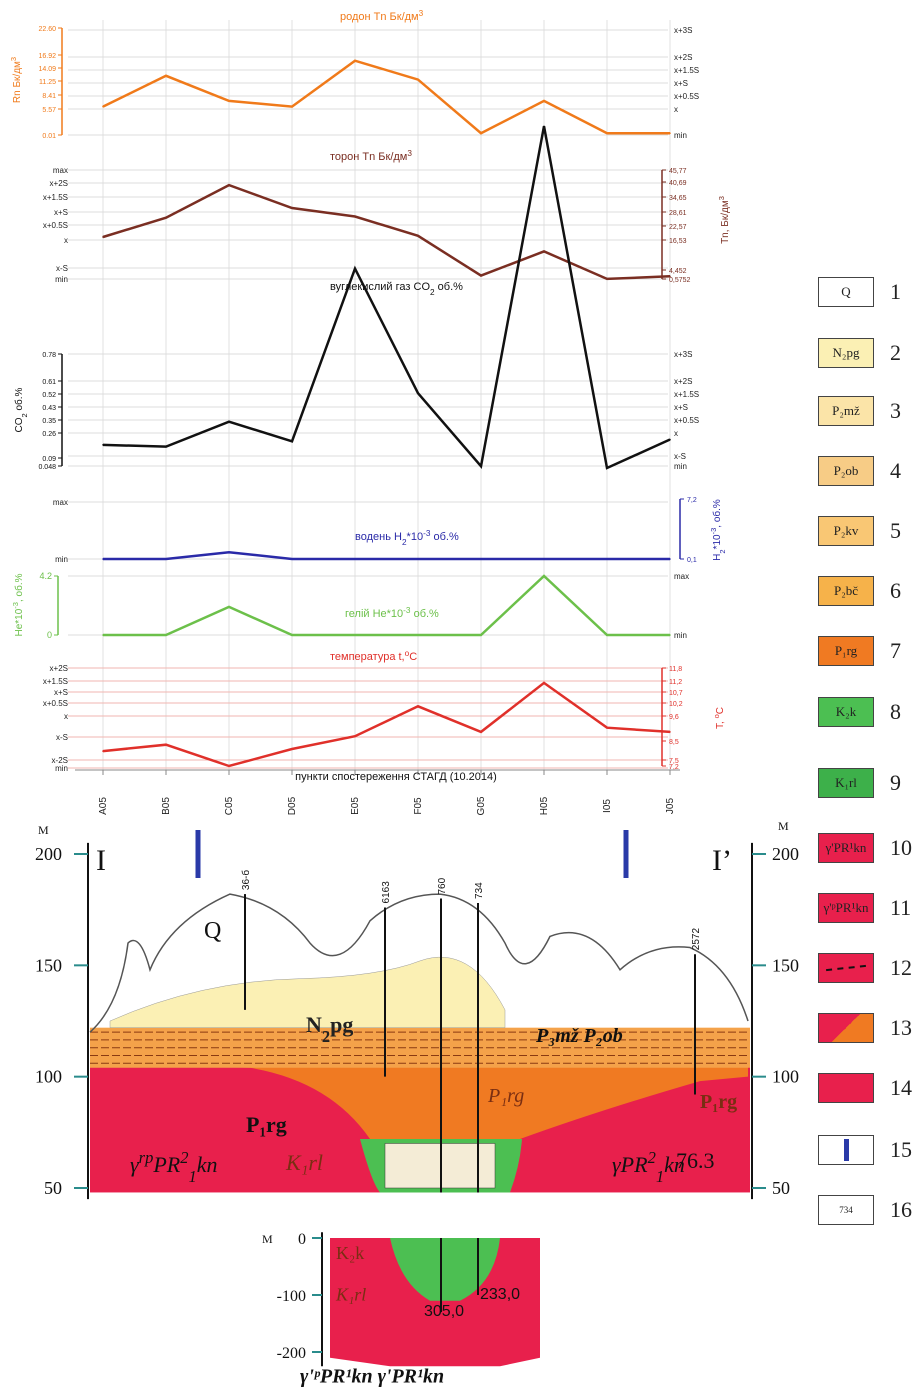 Image resolution: width=913 pixels, height=1397 pixels. I want to click on label-part: γ, so click(135, 1164).